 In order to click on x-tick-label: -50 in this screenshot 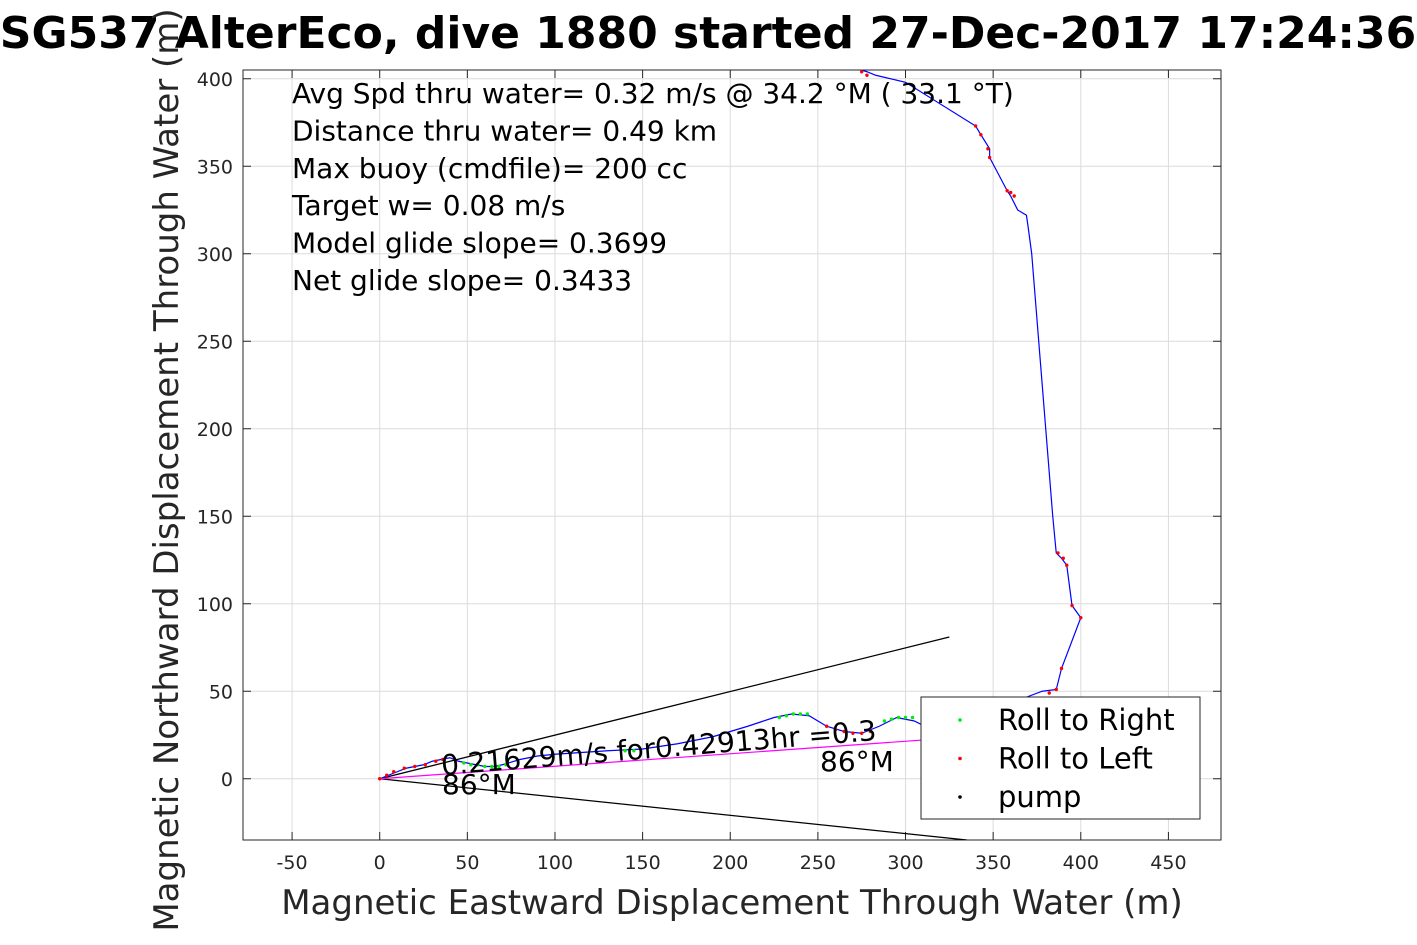, I will do `click(292, 863)`.